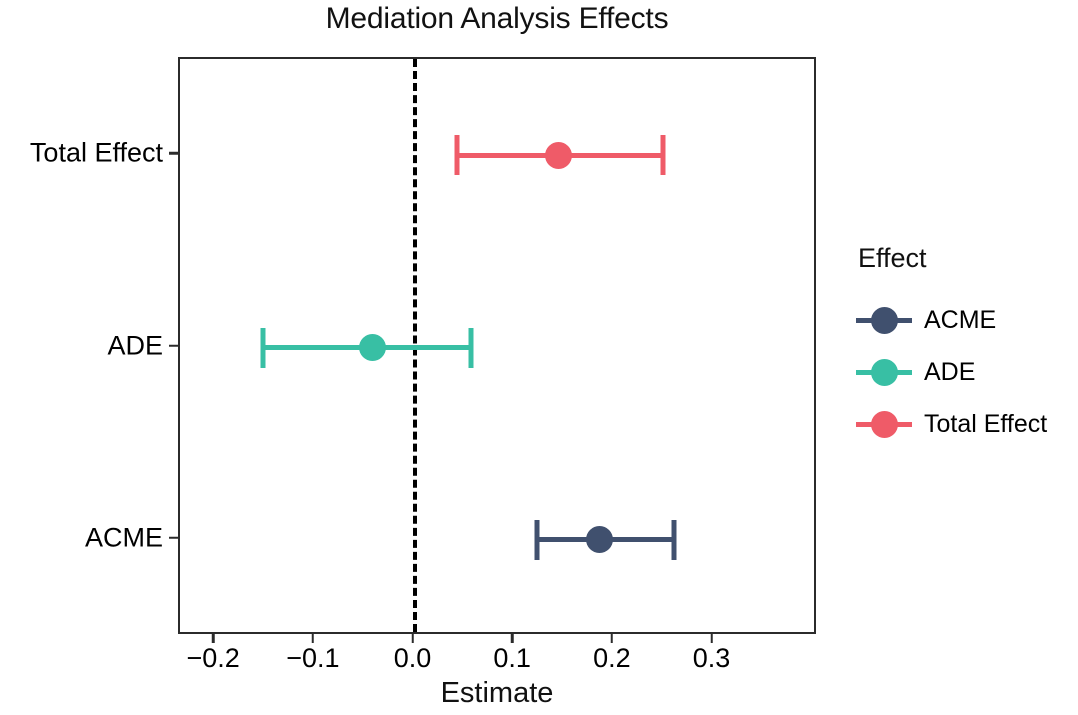 Image resolution: width=1078 pixels, height=715 pixels. I want to click on page-title: Mediation Analysis Effects, so click(497, 18).